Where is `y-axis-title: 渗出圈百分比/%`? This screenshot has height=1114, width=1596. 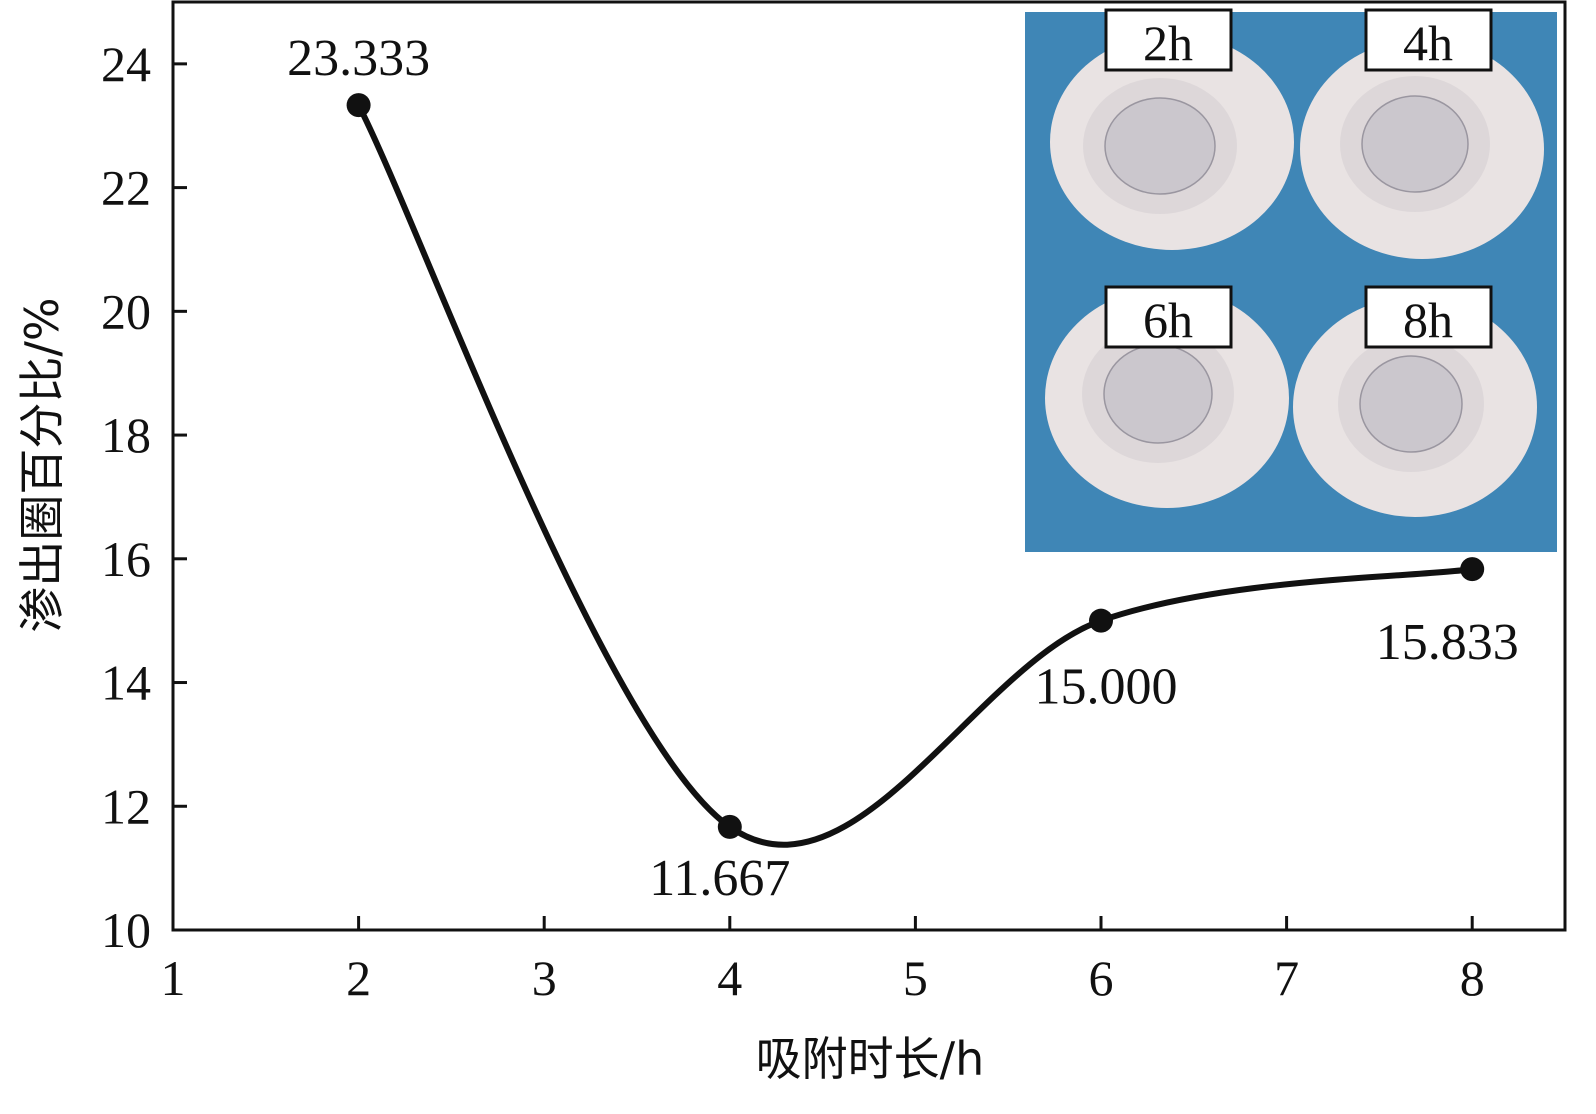
y-axis-title: 渗出圈百分比/% is located at coordinates (42, 464).